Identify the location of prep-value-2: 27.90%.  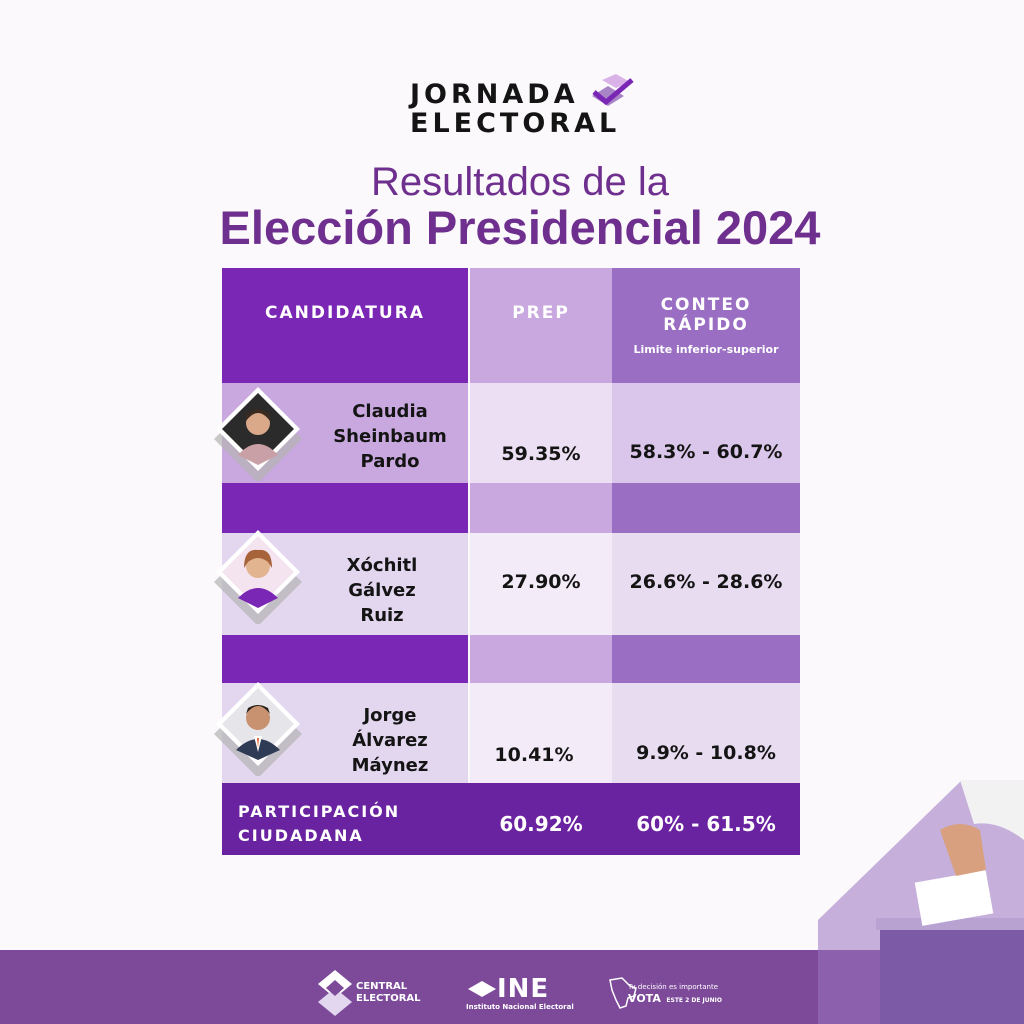
(541, 582).